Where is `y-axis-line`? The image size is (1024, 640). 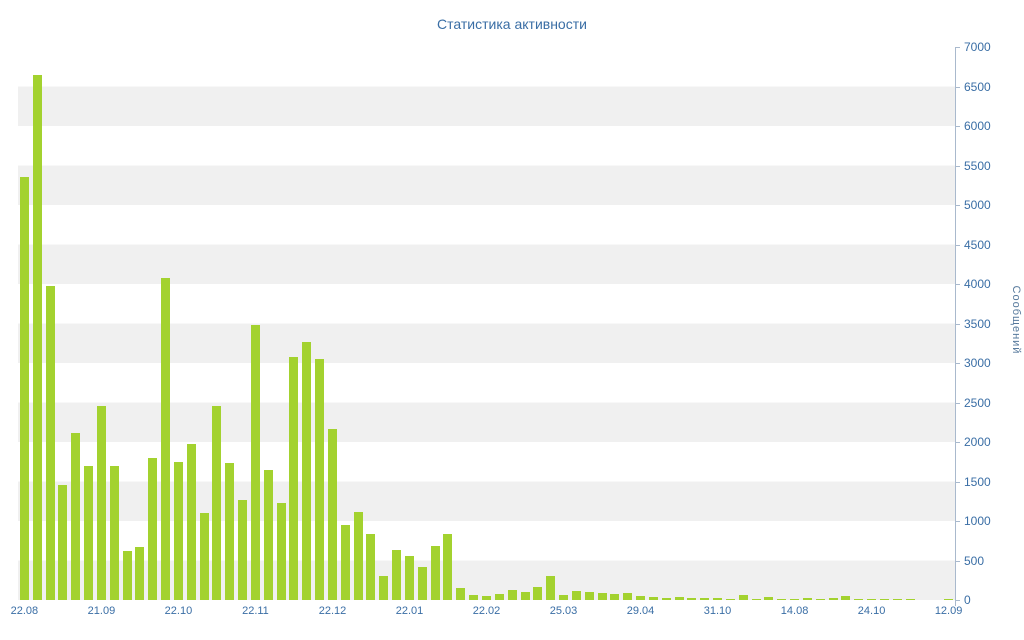 y-axis-line is located at coordinates (955, 326).